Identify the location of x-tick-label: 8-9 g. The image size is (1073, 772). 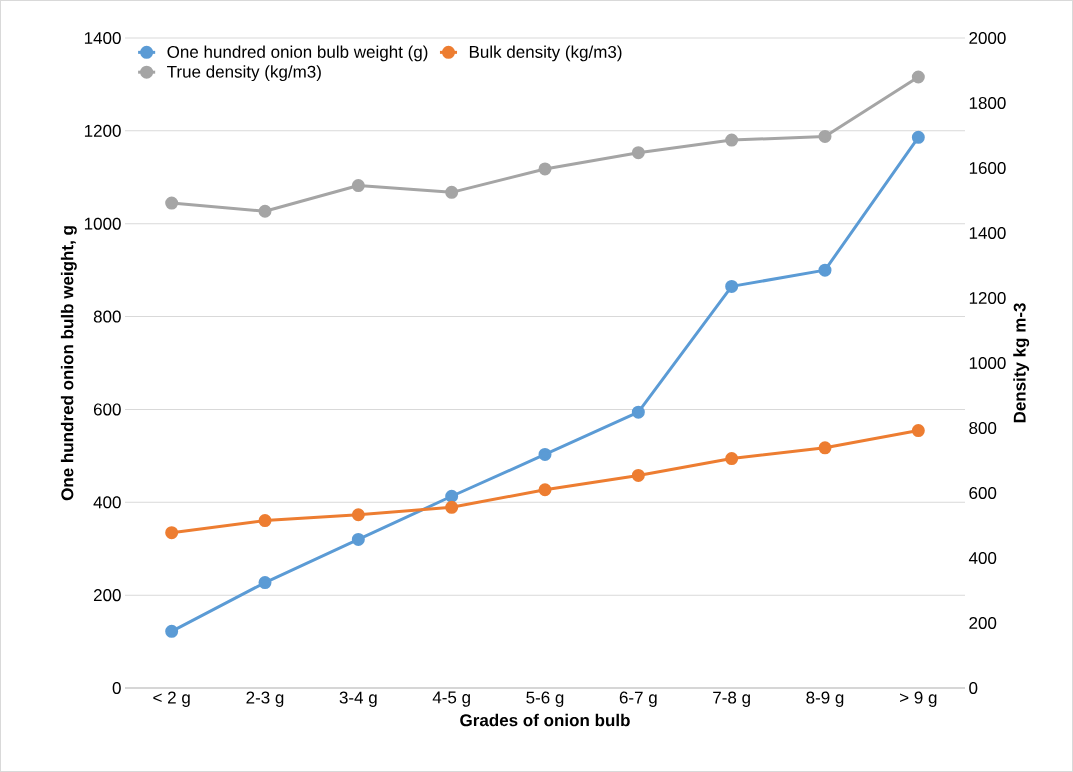
(825, 699).